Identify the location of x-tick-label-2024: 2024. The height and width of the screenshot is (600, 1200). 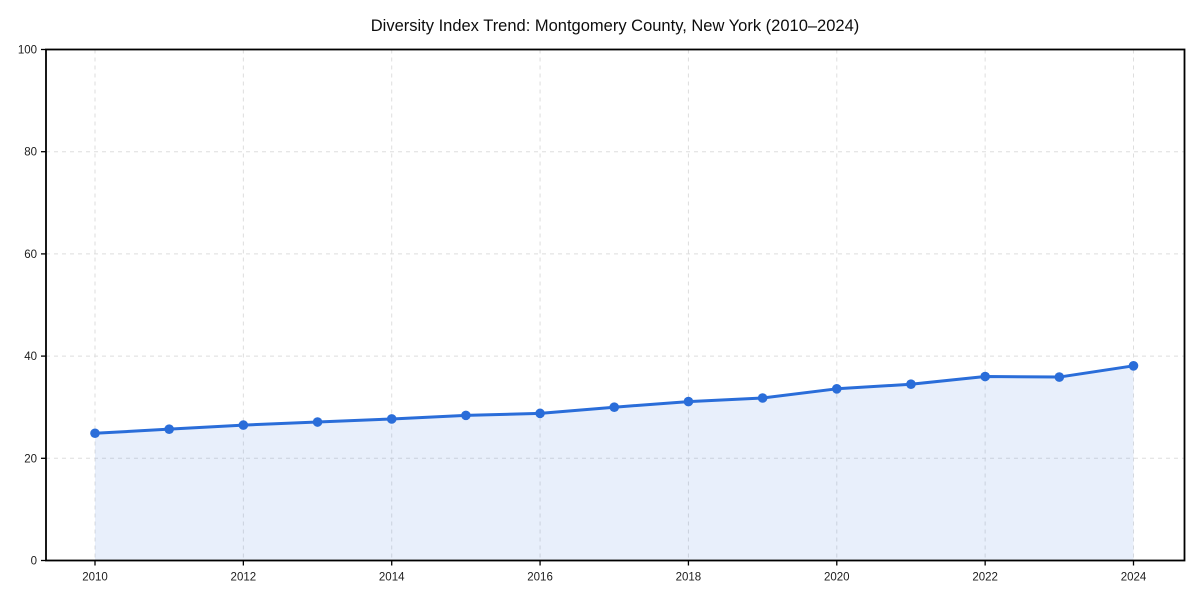
(1134, 578).